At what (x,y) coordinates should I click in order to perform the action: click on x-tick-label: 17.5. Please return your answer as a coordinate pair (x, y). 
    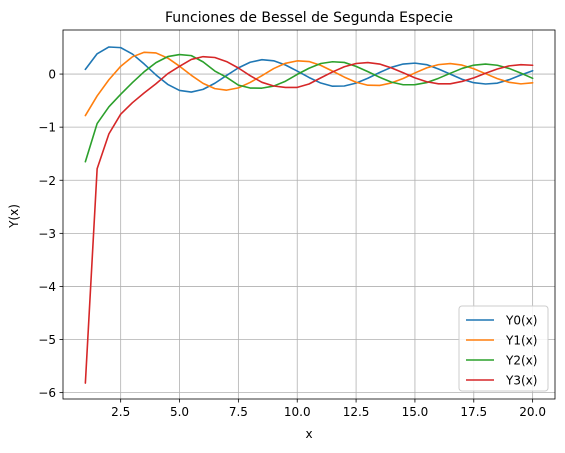
    Looking at the image, I should click on (473, 412).